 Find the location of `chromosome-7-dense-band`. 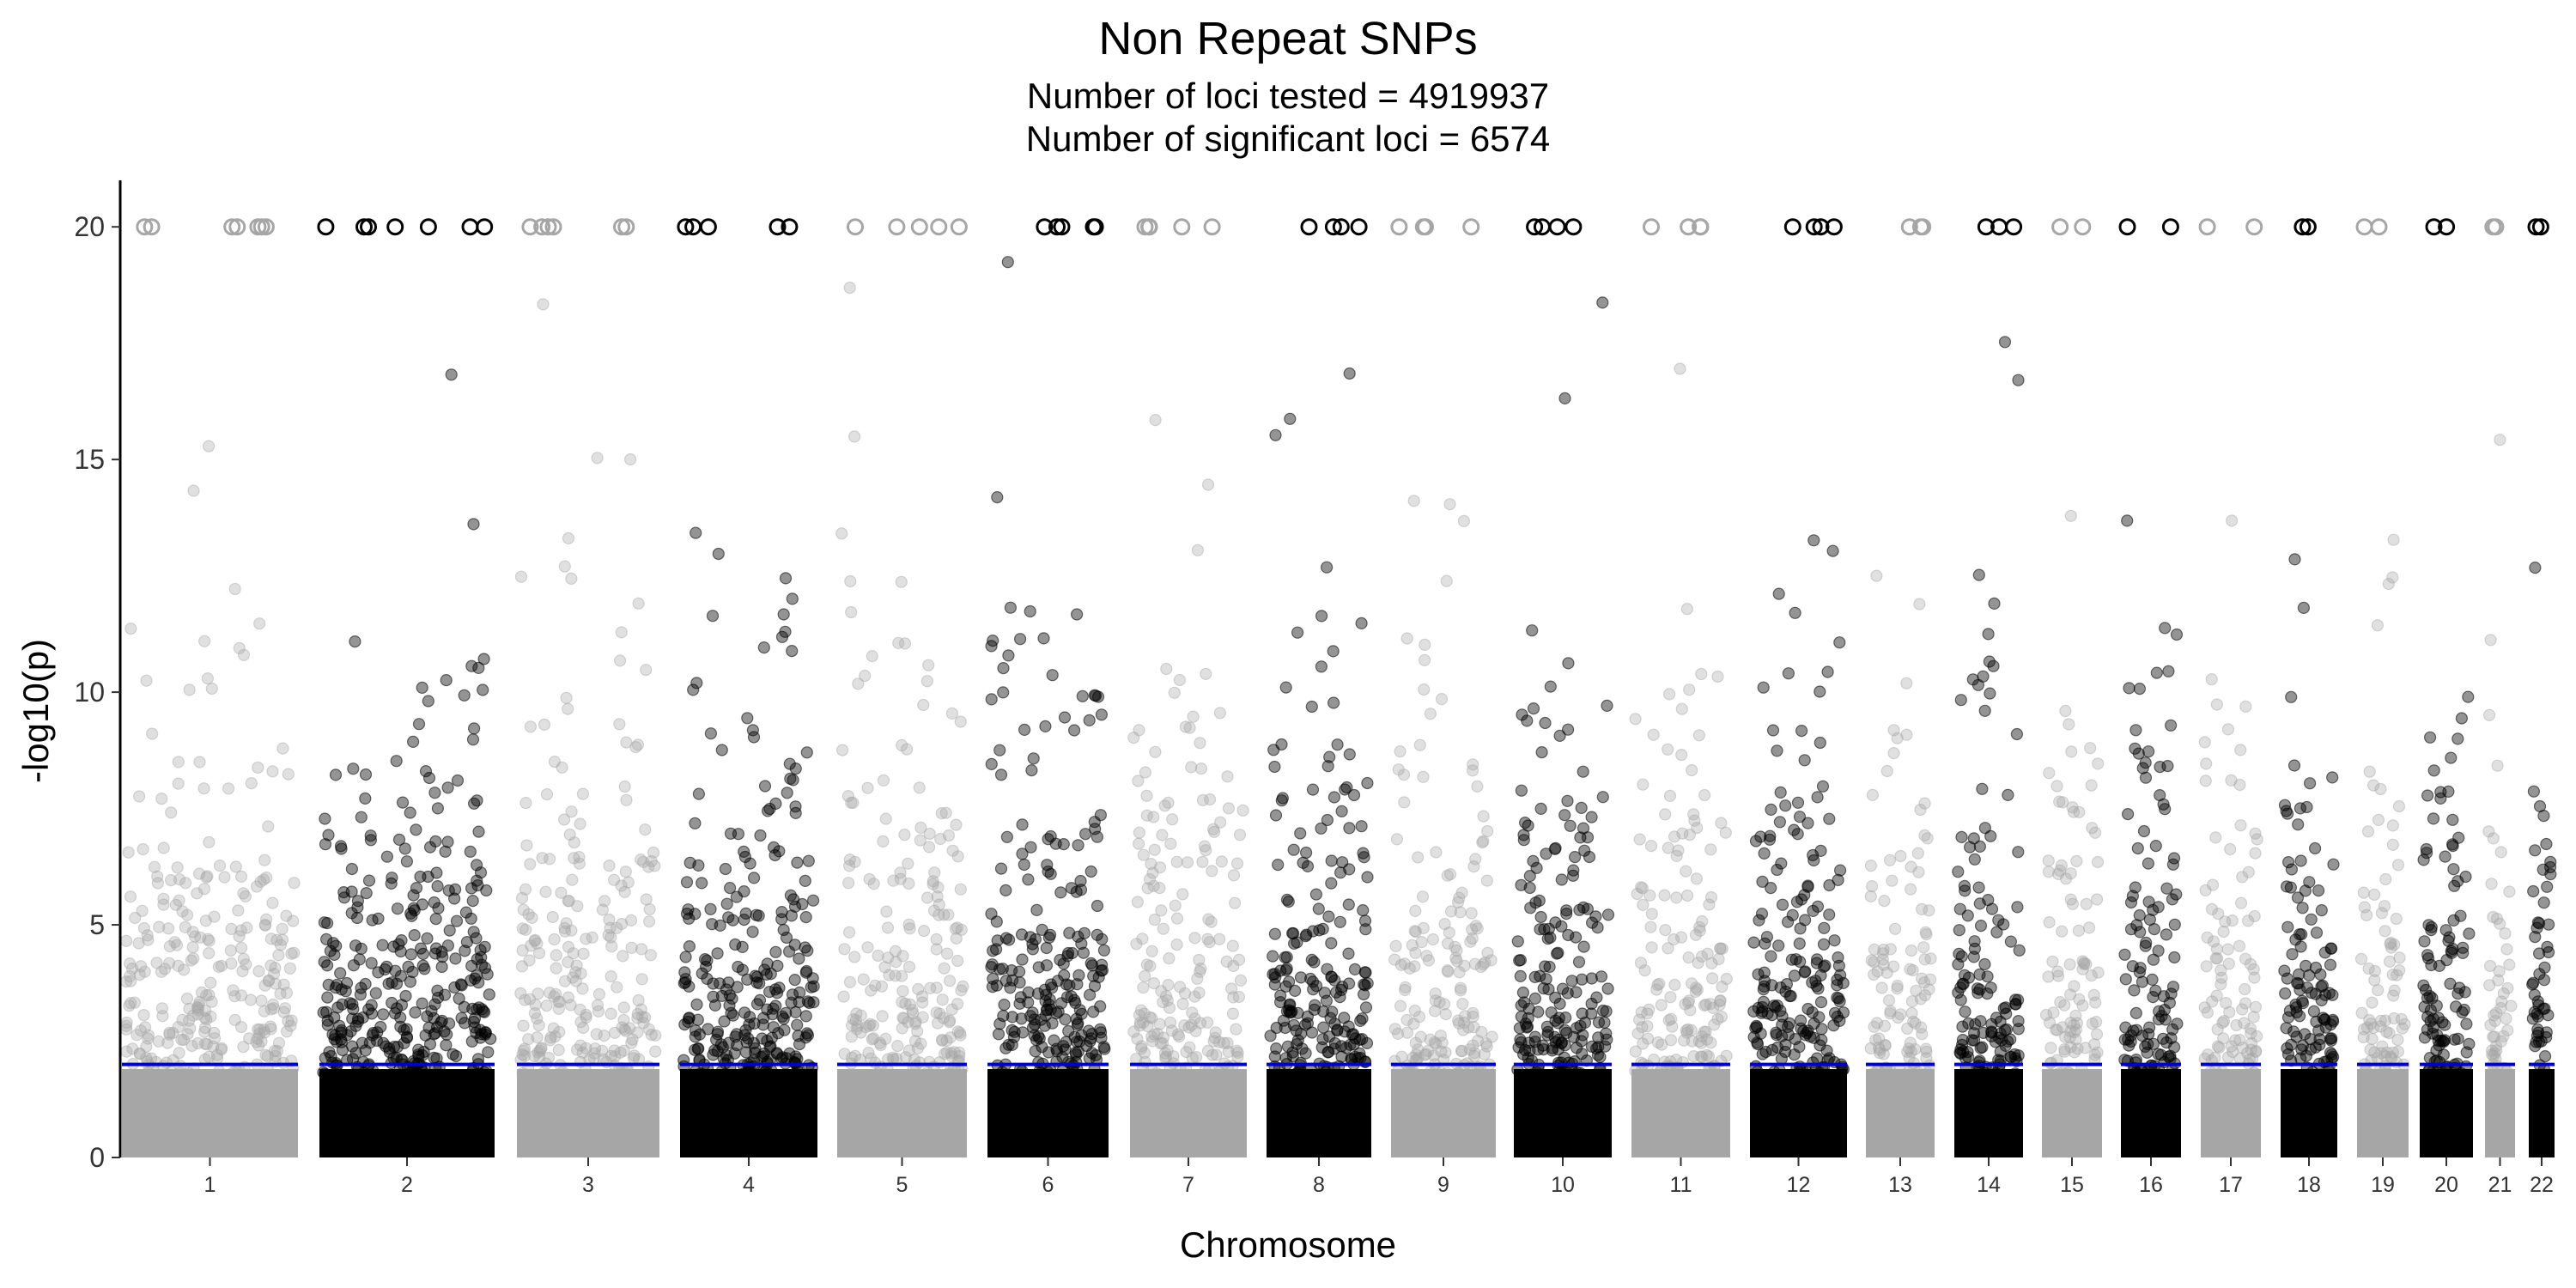

chromosome-7-dense-band is located at coordinates (1188, 1113).